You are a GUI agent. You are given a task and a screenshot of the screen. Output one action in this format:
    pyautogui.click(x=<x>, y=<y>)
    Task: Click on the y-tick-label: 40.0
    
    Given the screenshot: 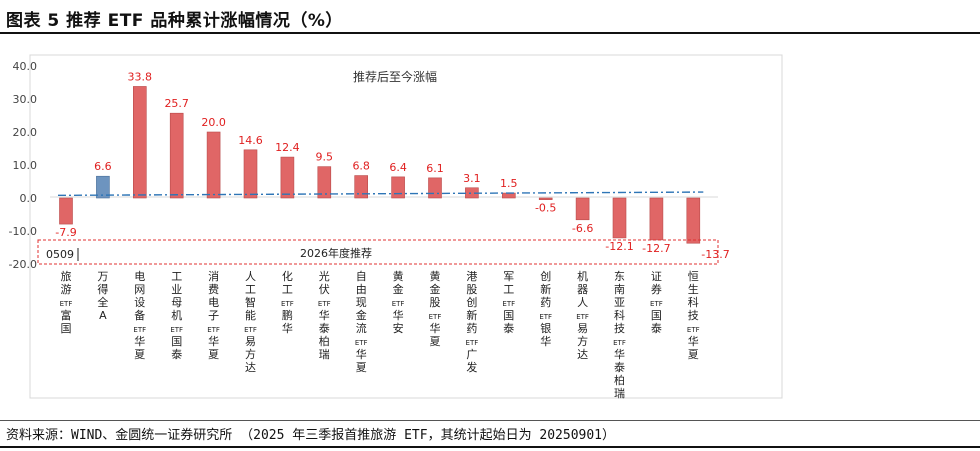 What is the action you would take?
    pyautogui.click(x=25, y=66)
    